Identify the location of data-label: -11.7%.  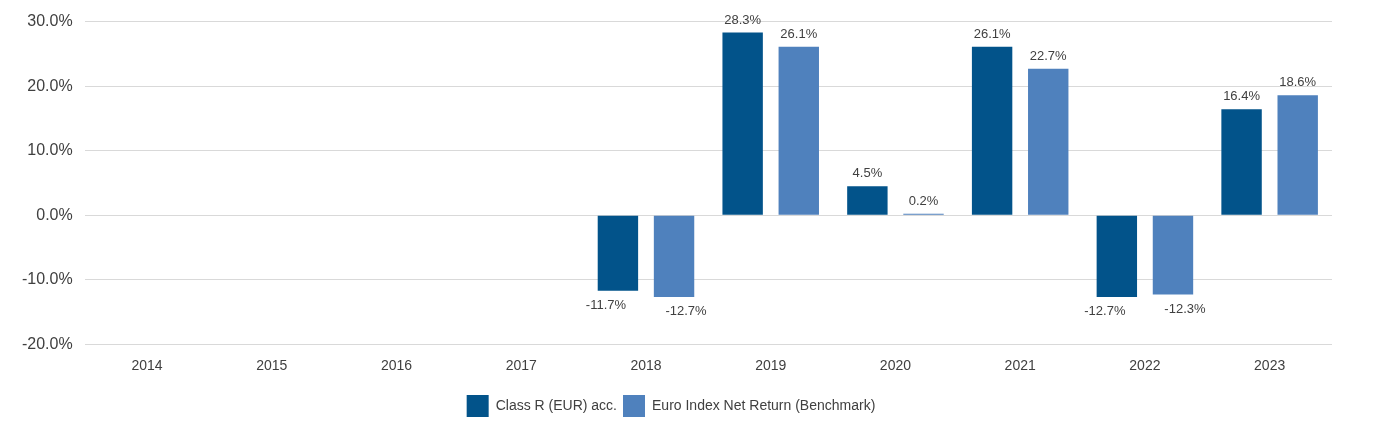
(606, 304).